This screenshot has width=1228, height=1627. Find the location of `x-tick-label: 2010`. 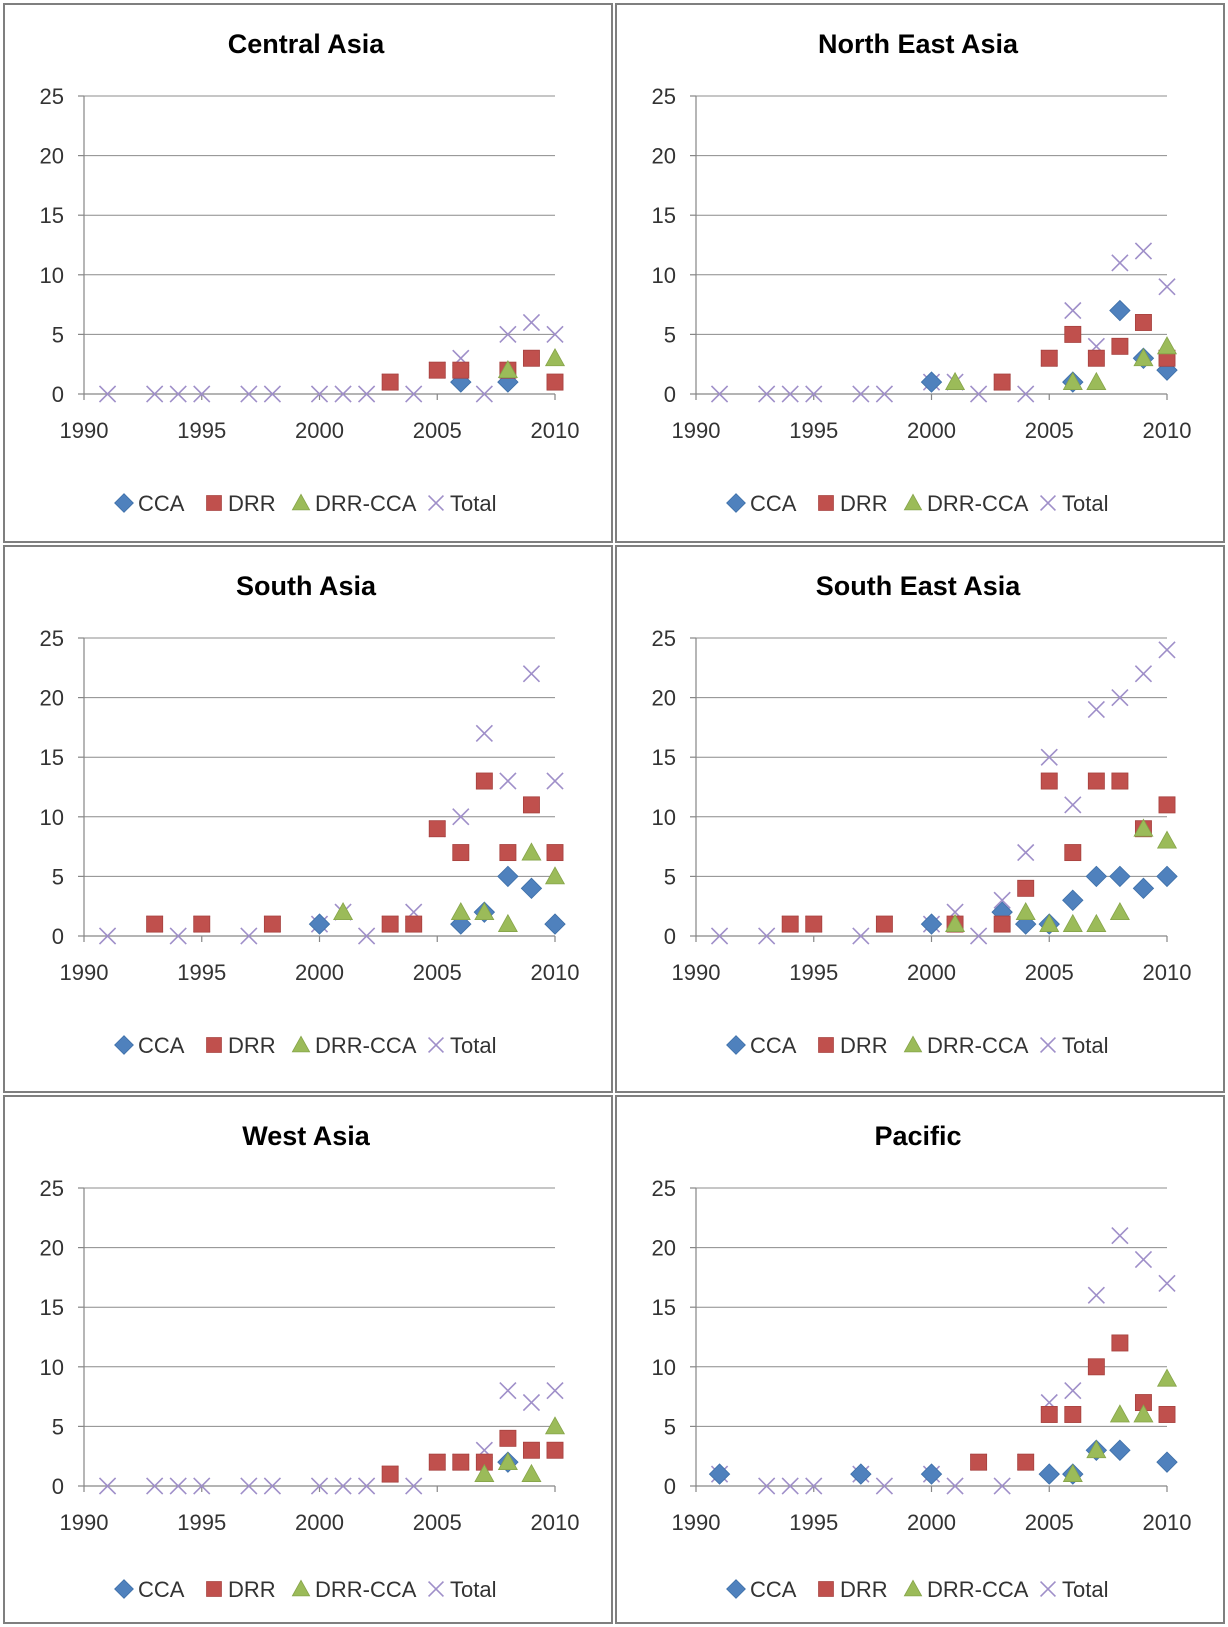

x-tick-label: 2010 is located at coordinates (555, 1522).